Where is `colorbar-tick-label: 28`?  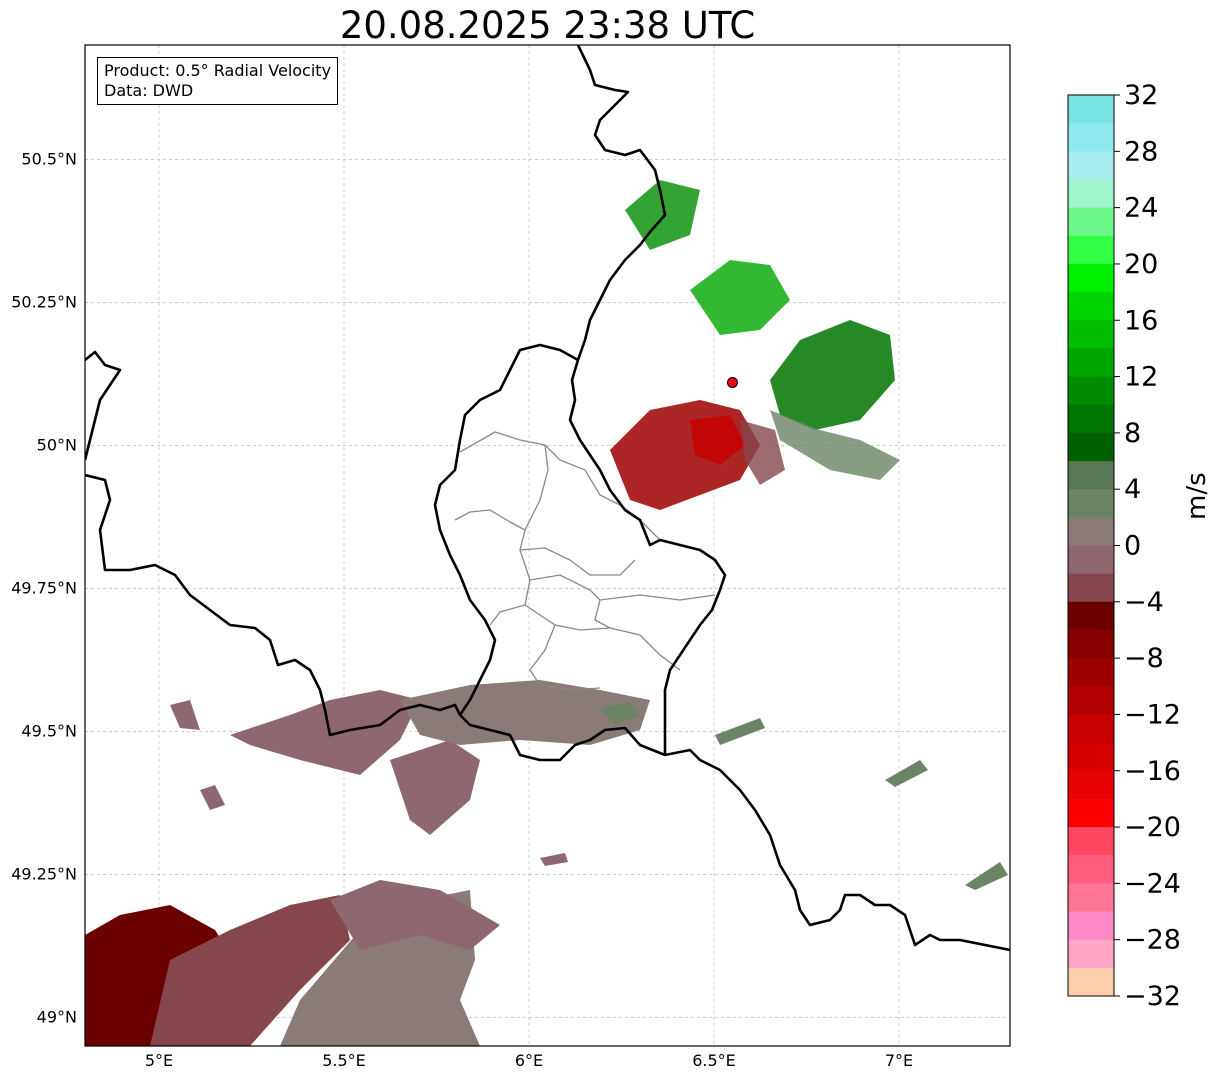
colorbar-tick-label: 28 is located at coordinates (1141, 151).